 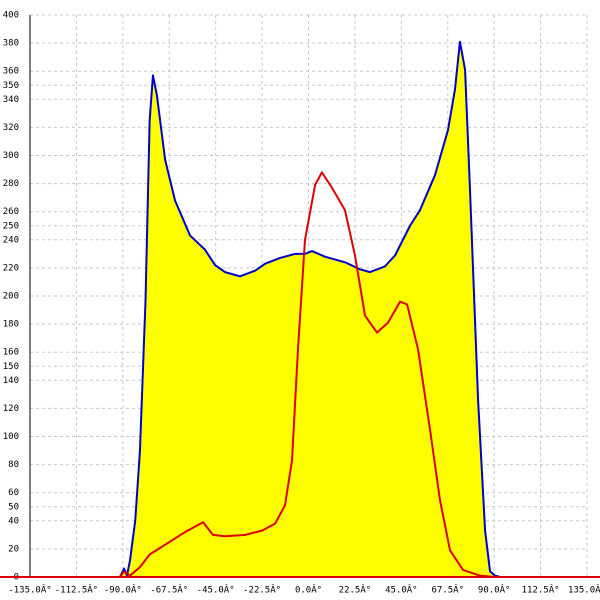 I want to click on x-tick-label: 135.0Â°, so click(x=584, y=590).